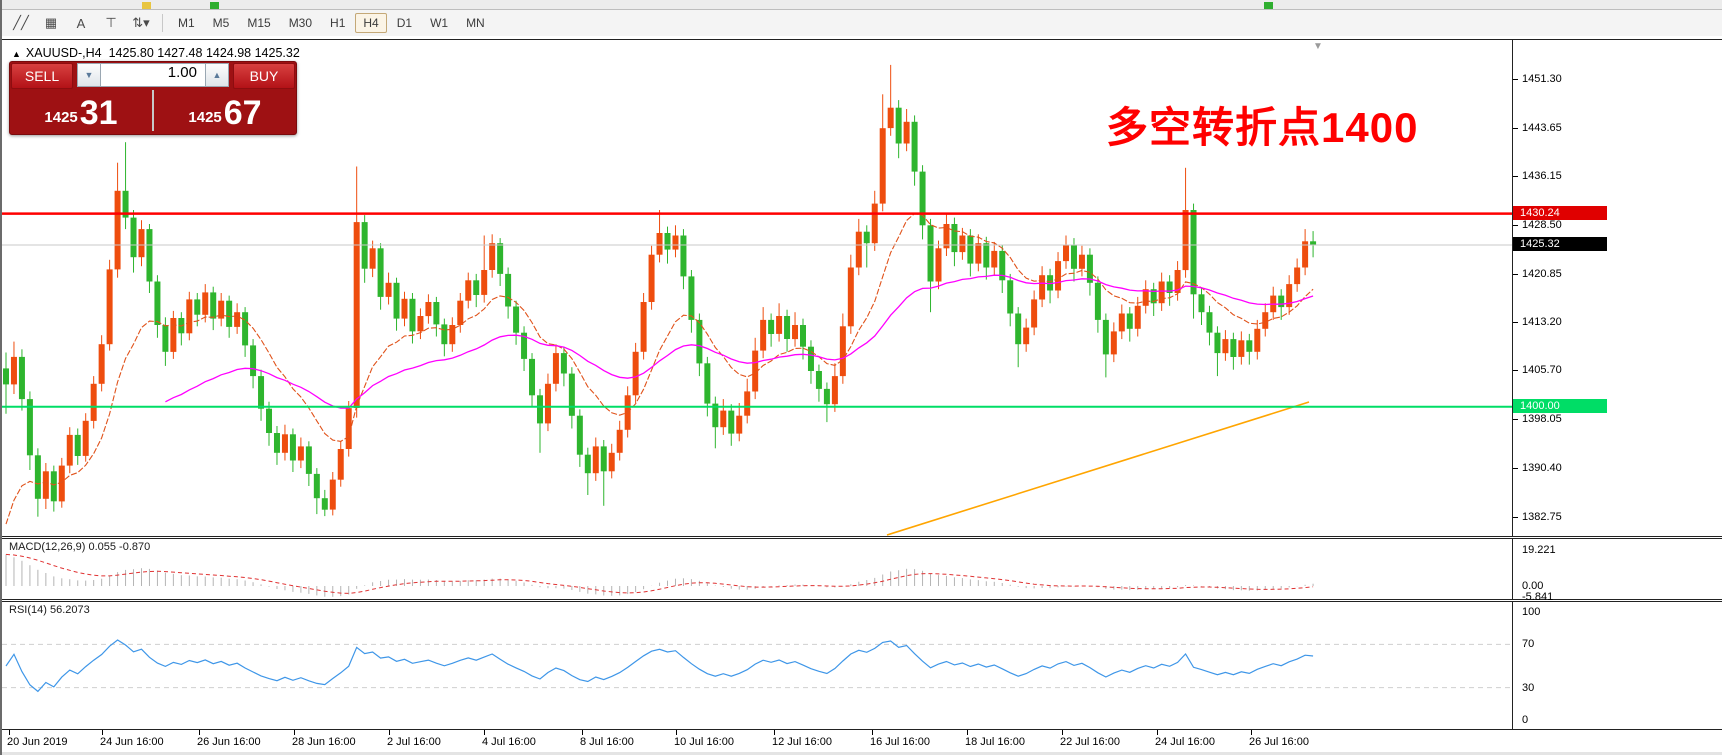  Describe the element at coordinates (439, 23) in the screenshot. I see `timeframe-button-w1: W1` at that location.